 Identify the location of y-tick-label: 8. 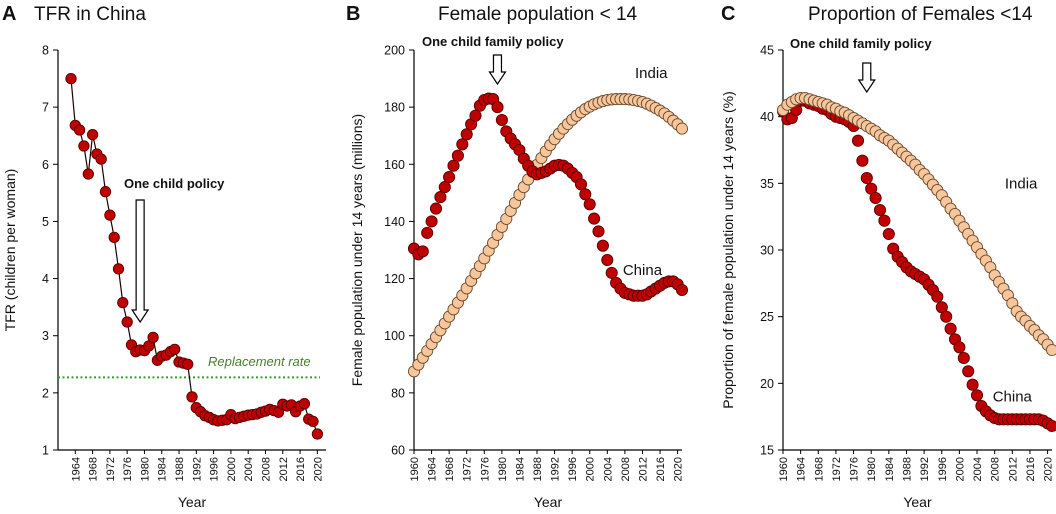
(45, 51).